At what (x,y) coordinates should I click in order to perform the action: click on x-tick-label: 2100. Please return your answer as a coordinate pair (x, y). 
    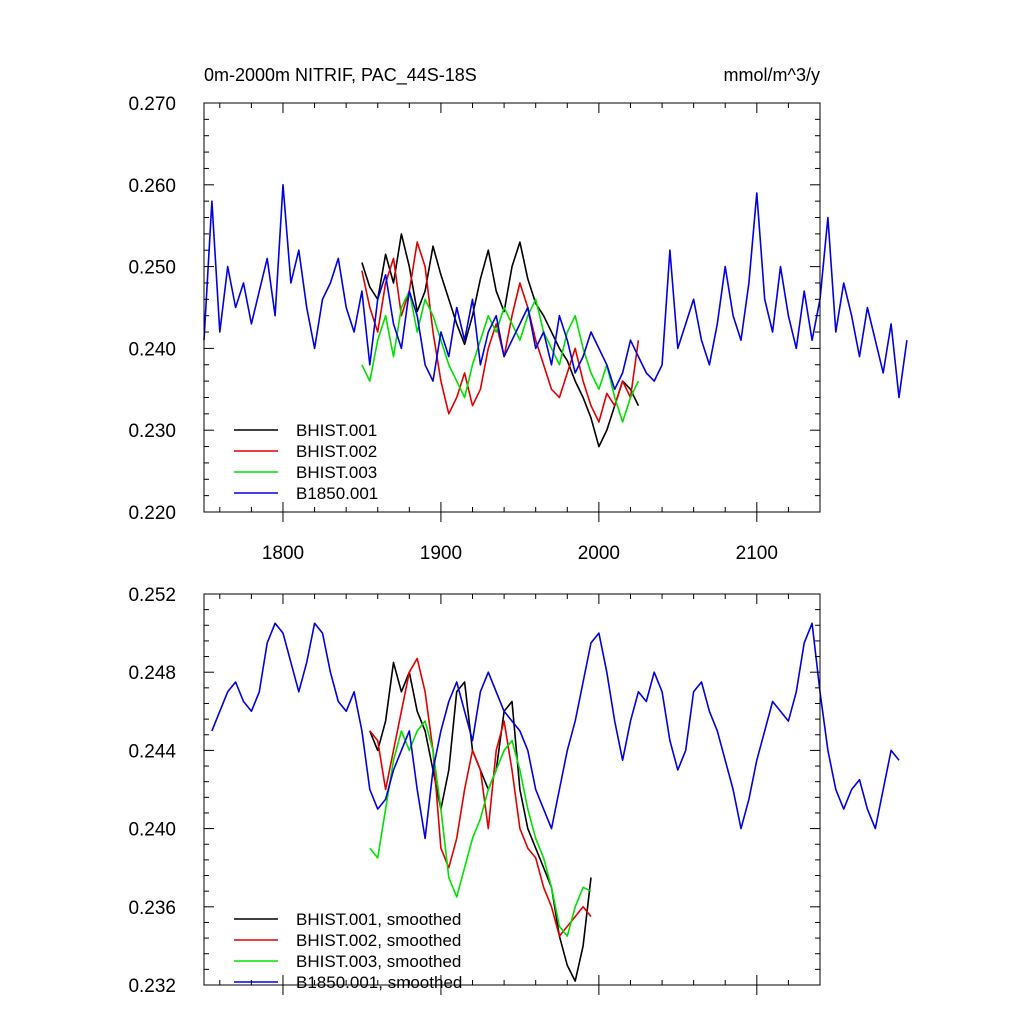
    Looking at the image, I should click on (757, 553).